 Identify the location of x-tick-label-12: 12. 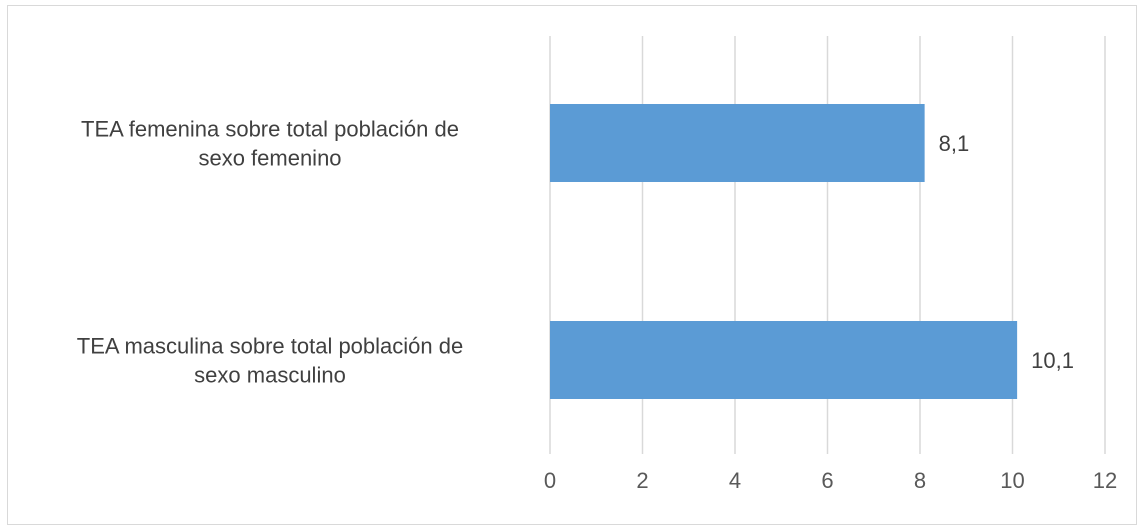
(1105, 480).